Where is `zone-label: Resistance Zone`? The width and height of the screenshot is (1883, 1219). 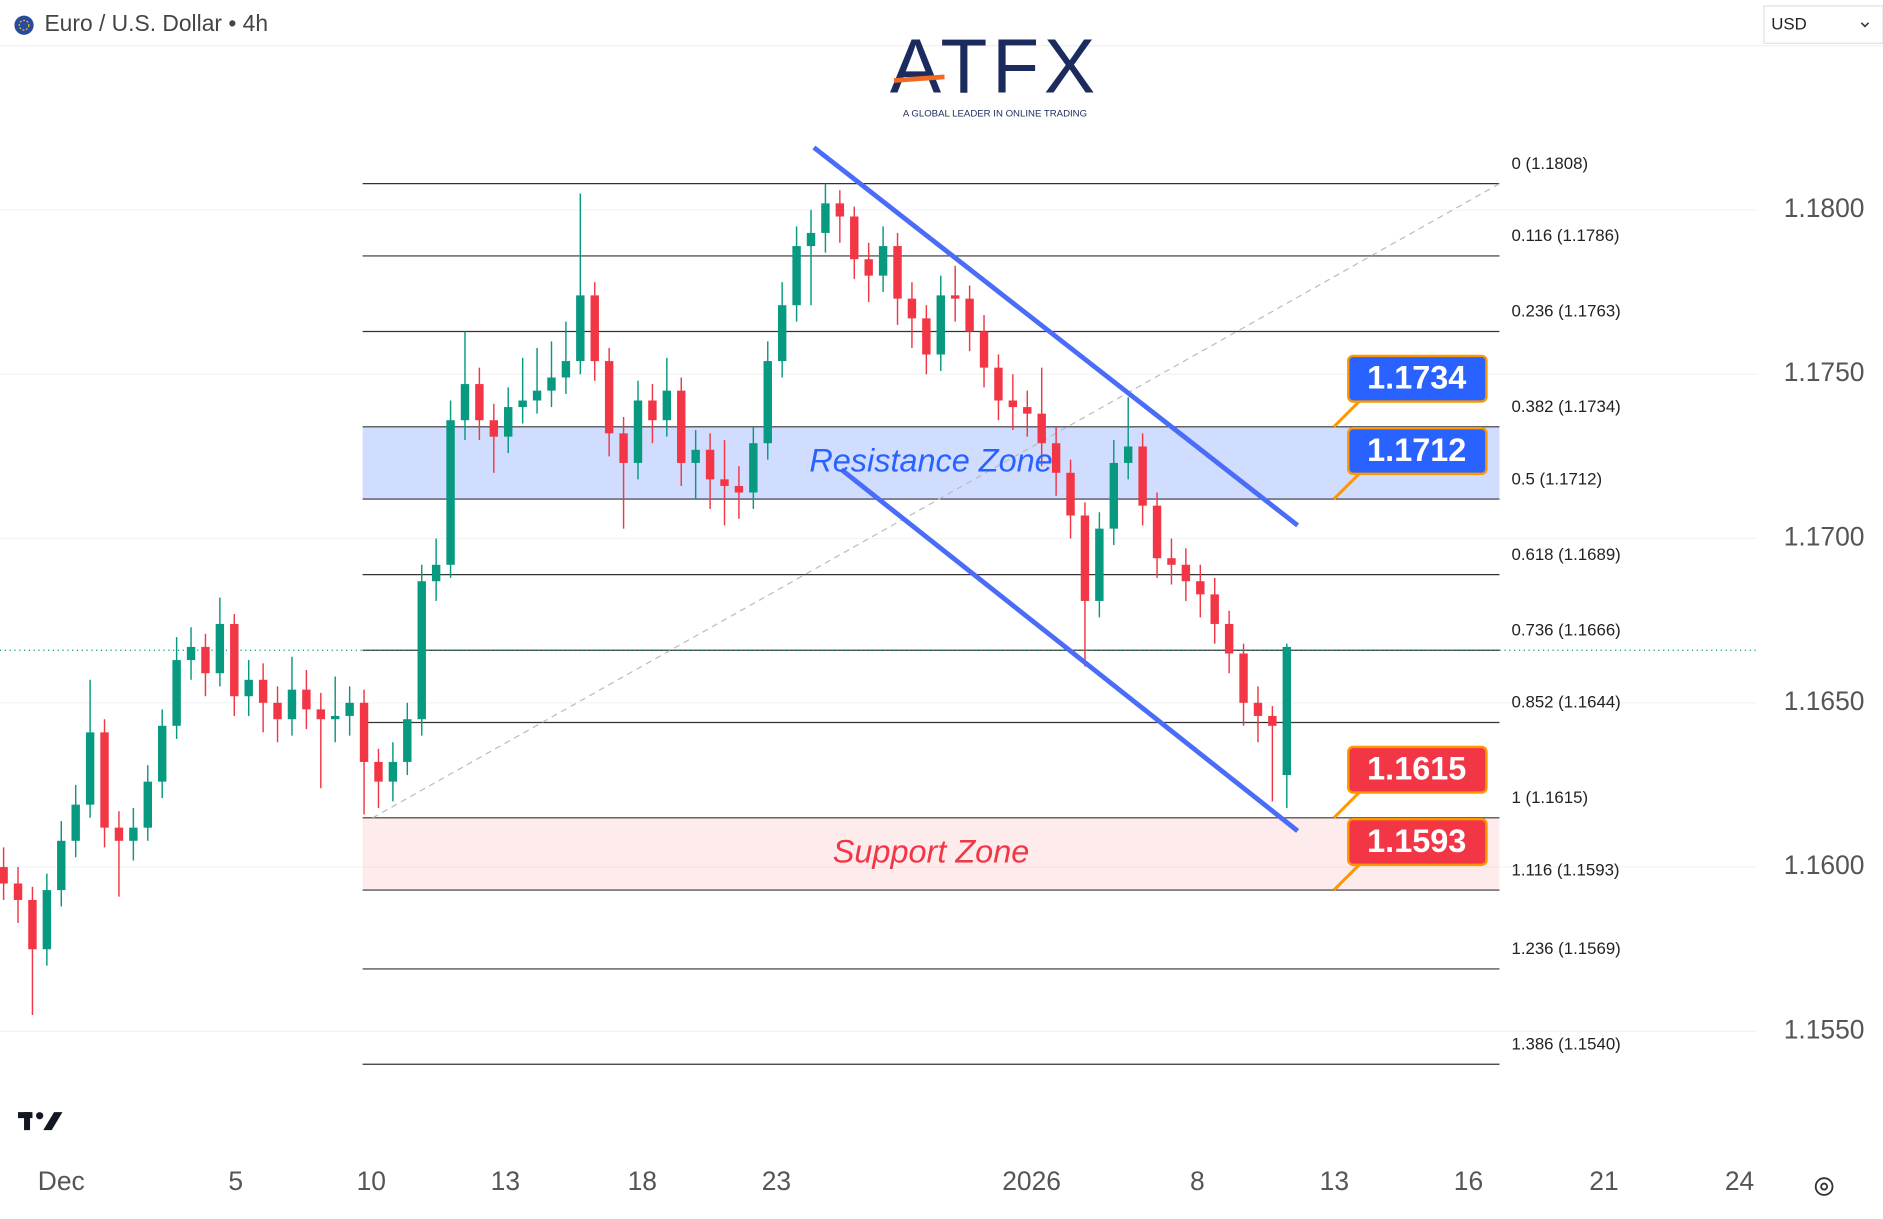 zone-label: Resistance Zone is located at coordinates (930, 460).